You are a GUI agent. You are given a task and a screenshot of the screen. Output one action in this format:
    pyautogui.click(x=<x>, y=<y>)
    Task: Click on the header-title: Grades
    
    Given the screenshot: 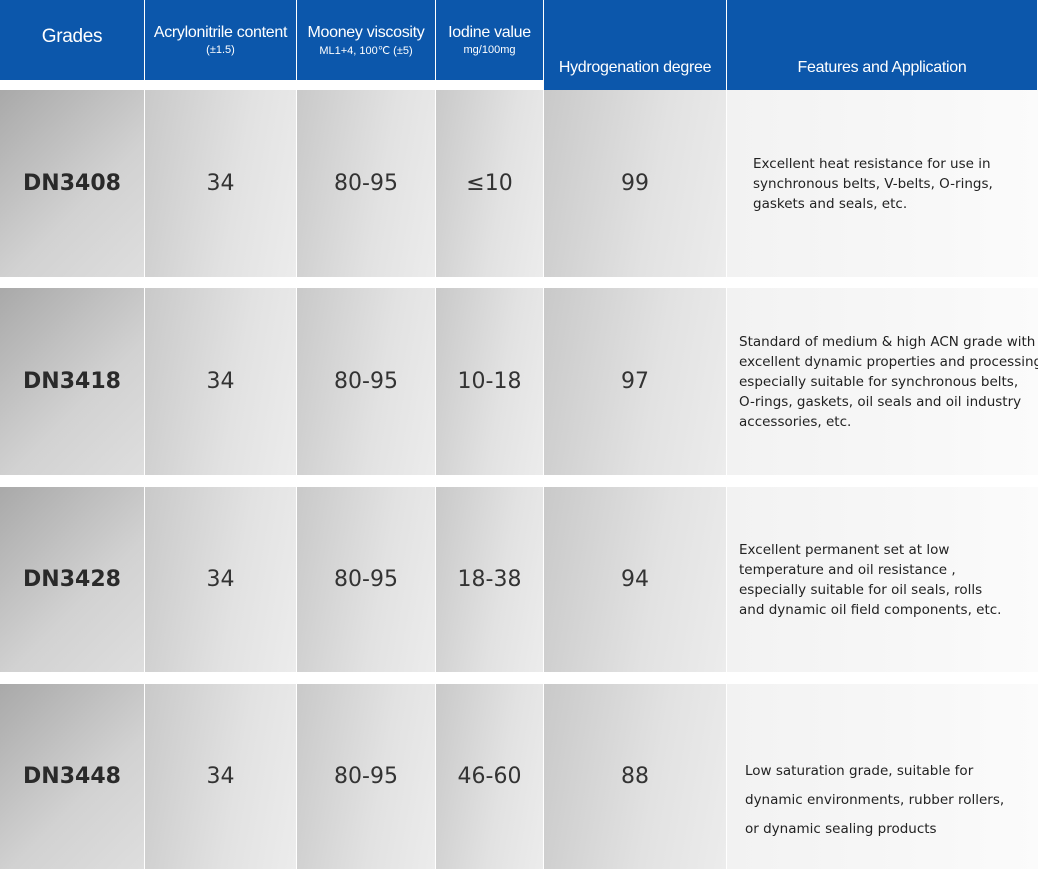 What is the action you would take?
    pyautogui.click(x=72, y=36)
    